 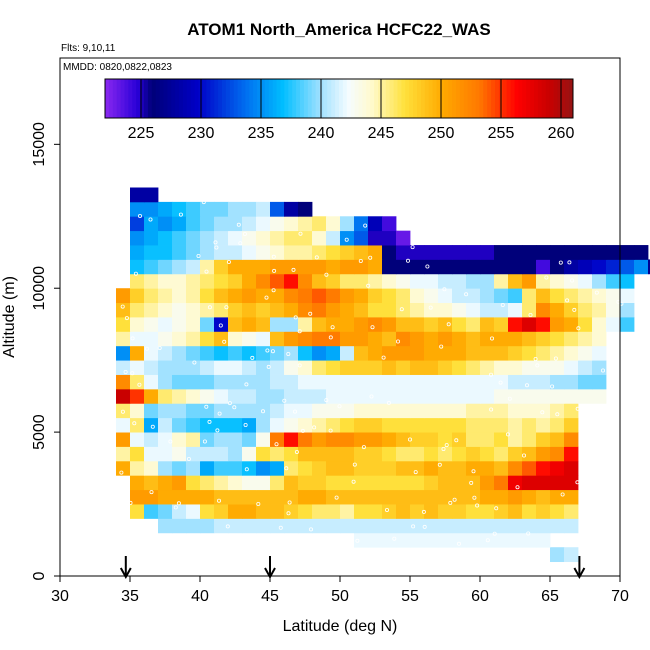 I want to click on arrow-head, so click(x=125, y=573).